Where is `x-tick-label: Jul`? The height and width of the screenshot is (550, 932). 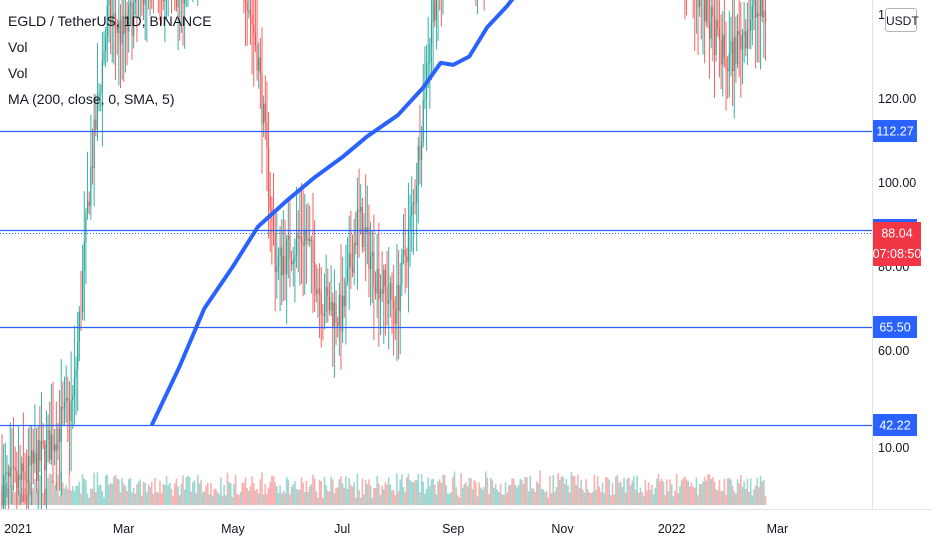 x-tick-label: Jul is located at coordinates (342, 529).